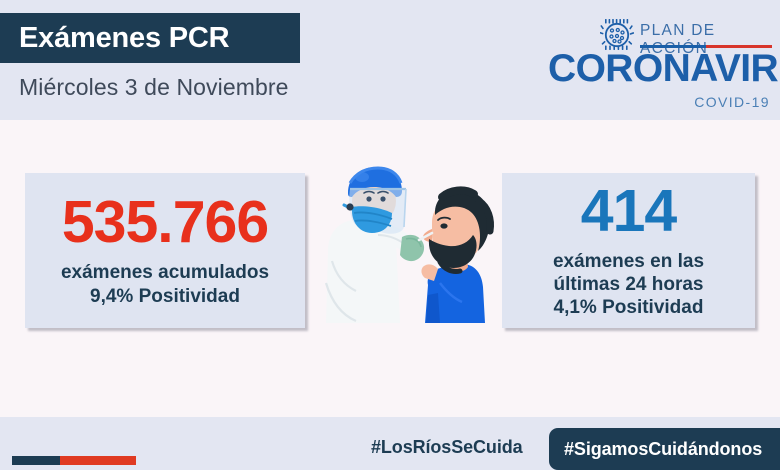  What do you see at coordinates (628, 308) in the screenshot?
I see `last24h-positivity-rate: 4,1% Positividad` at bounding box center [628, 308].